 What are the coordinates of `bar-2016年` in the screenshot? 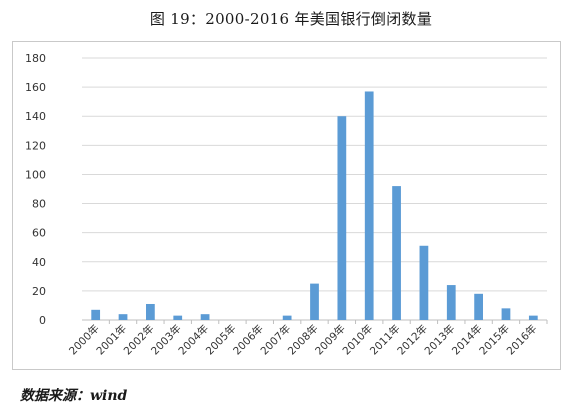 It's located at (533, 317).